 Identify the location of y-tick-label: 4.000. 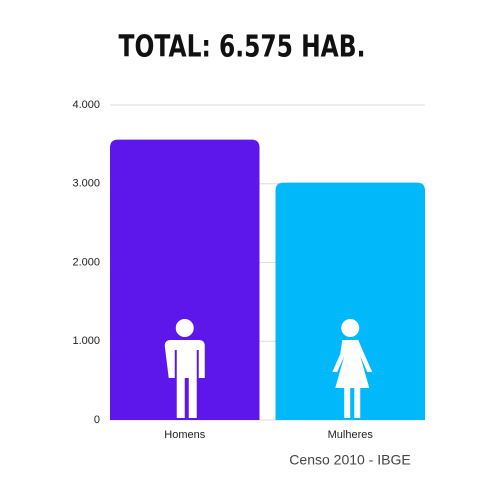
(86, 105).